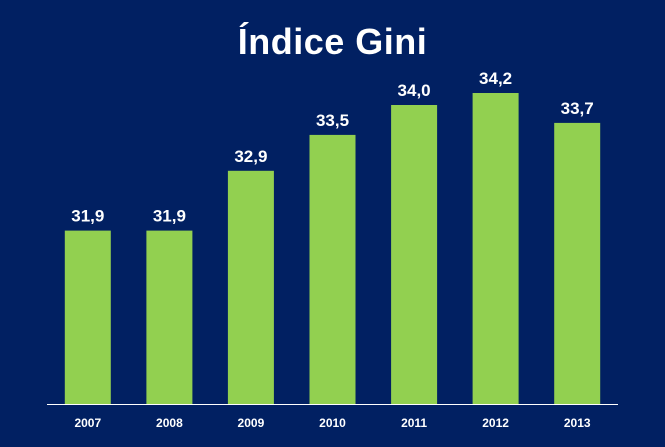  I want to click on bar-2008, so click(169, 317).